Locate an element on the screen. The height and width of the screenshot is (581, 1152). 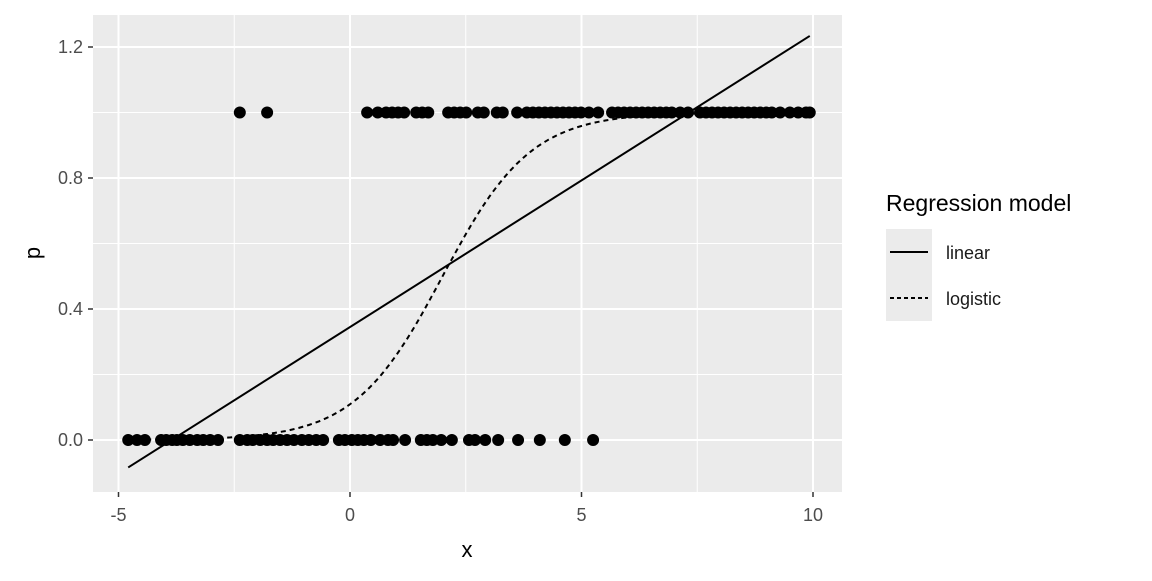
y-tick-label: 1.2 is located at coordinates (70, 47).